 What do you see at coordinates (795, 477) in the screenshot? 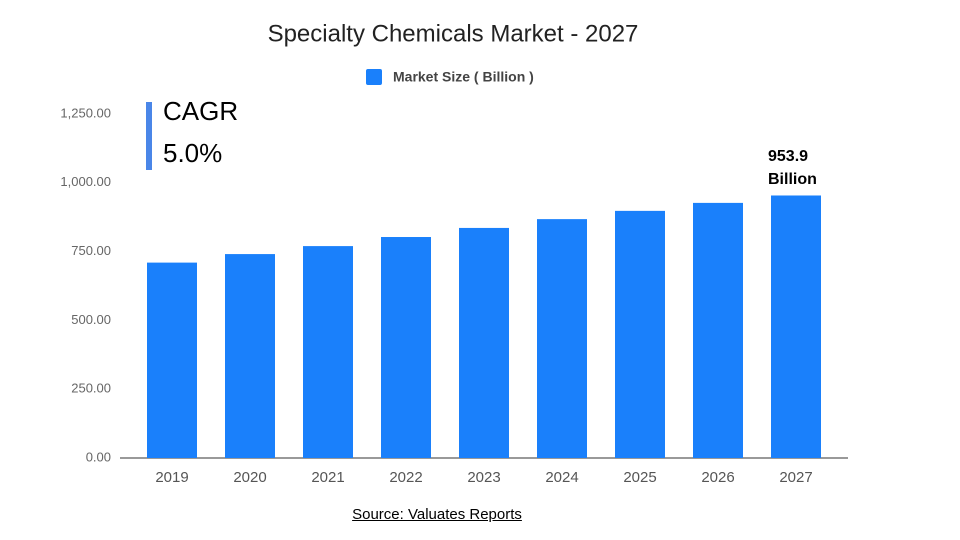
I see `x-tick-label: 2027` at bounding box center [795, 477].